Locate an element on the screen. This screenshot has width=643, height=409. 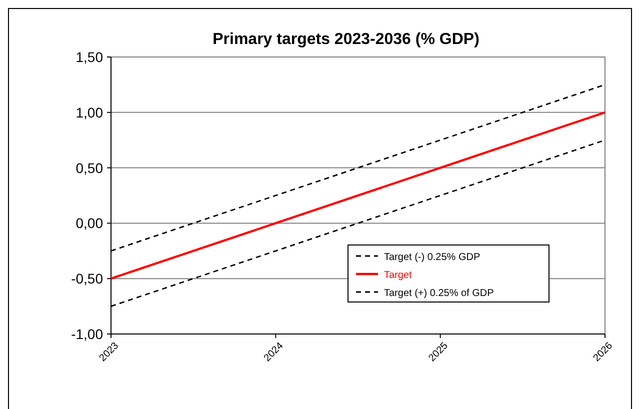
y-tick-label: 1,50 is located at coordinates (90, 57).